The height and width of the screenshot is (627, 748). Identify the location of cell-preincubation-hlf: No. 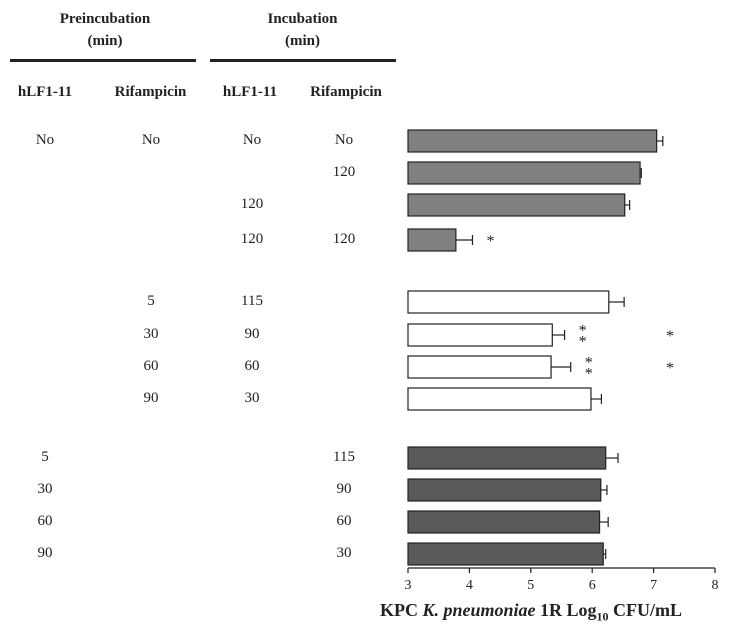
(45, 140).